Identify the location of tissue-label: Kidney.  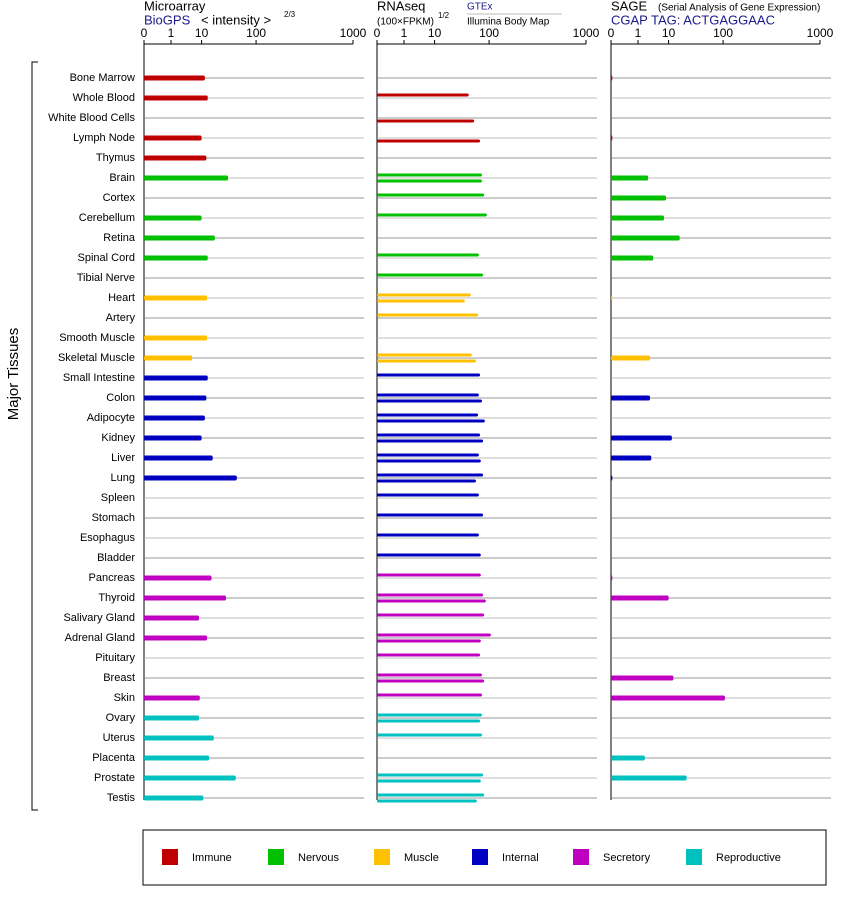
(118, 438).